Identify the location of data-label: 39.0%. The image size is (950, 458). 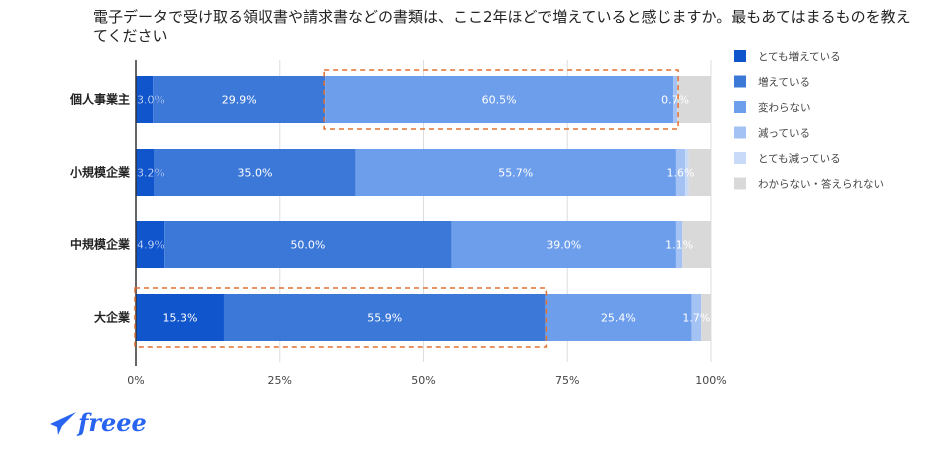
(563, 245).